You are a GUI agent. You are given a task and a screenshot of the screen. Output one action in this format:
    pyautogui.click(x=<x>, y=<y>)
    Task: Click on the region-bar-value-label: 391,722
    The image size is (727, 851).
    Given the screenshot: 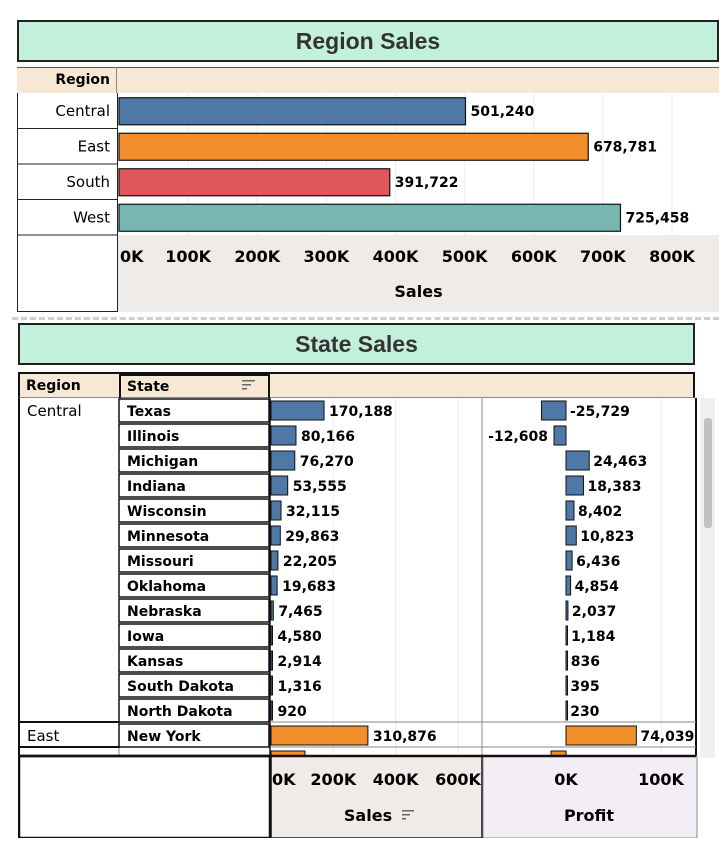 What is the action you would take?
    pyautogui.click(x=427, y=183)
    